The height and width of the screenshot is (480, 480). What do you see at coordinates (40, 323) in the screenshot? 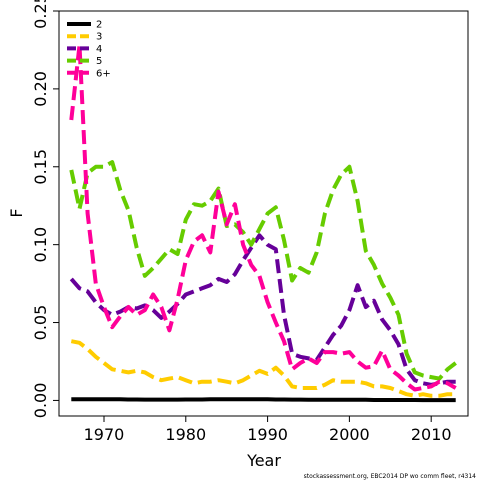
I see `y-tick-label: 0.05` at bounding box center [40, 323].